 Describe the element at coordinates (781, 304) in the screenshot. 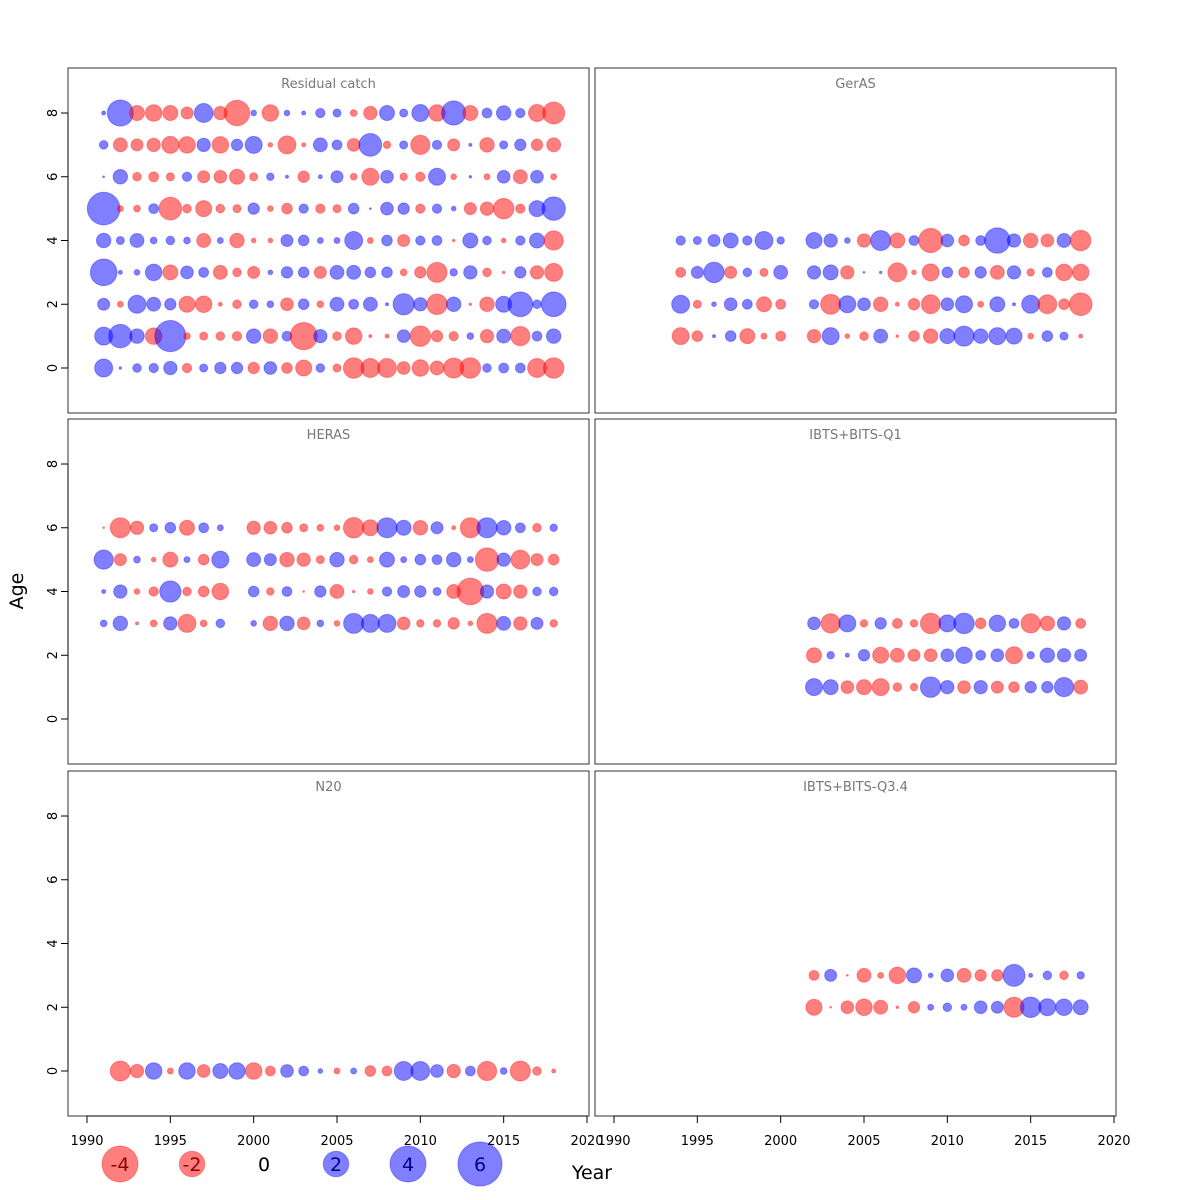

I see `bubble-age2-2000` at that location.